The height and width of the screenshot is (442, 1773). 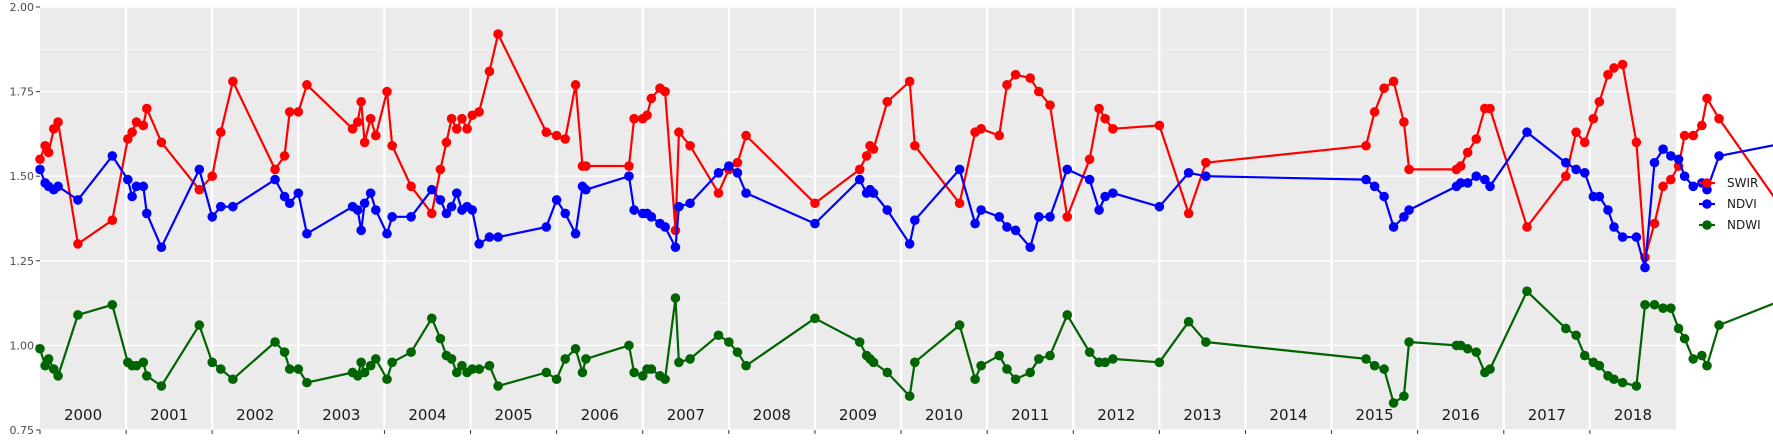 I want to click on year-label: 2010, so click(x=944, y=415).